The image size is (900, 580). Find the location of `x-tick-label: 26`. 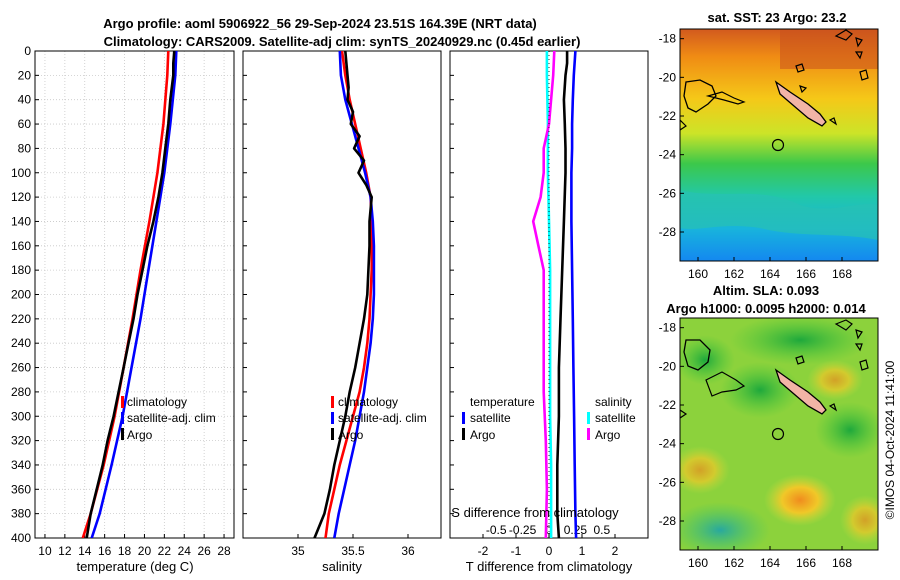

x-tick-label: 26 is located at coordinates (204, 551).